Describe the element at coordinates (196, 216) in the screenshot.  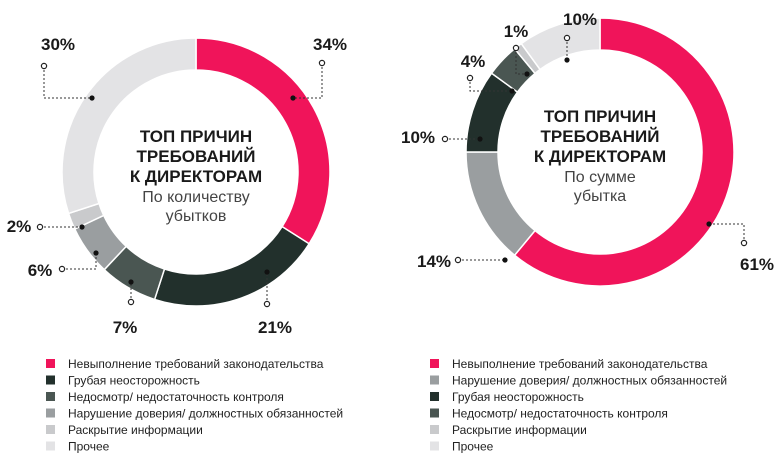
I see `chart-subtitle-line: убытков` at that location.